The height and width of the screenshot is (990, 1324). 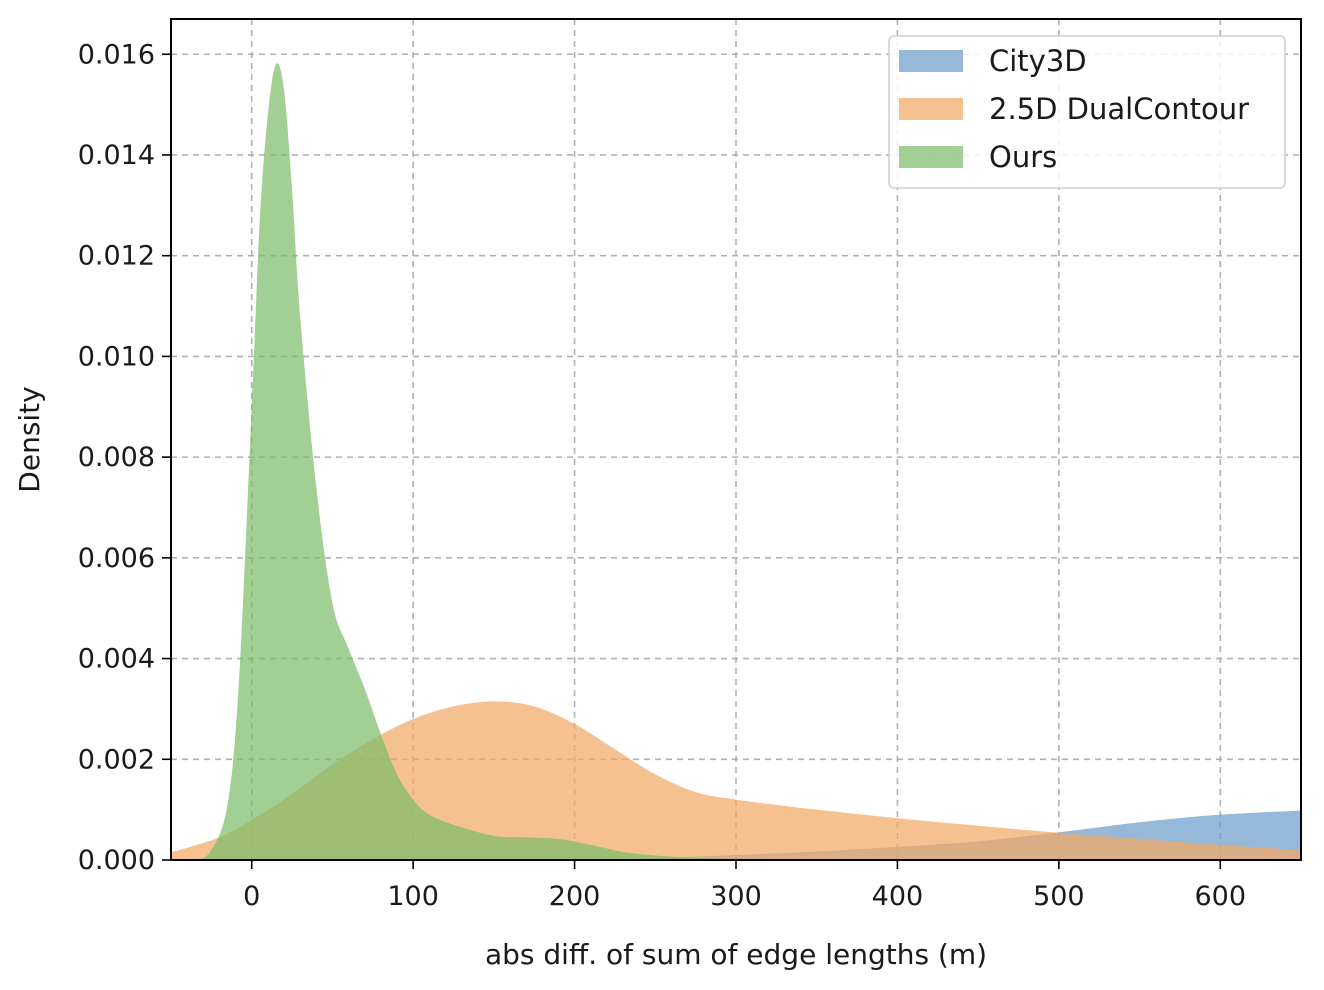 I want to click on y-tick-label-7: 0.014, so click(x=116, y=155).